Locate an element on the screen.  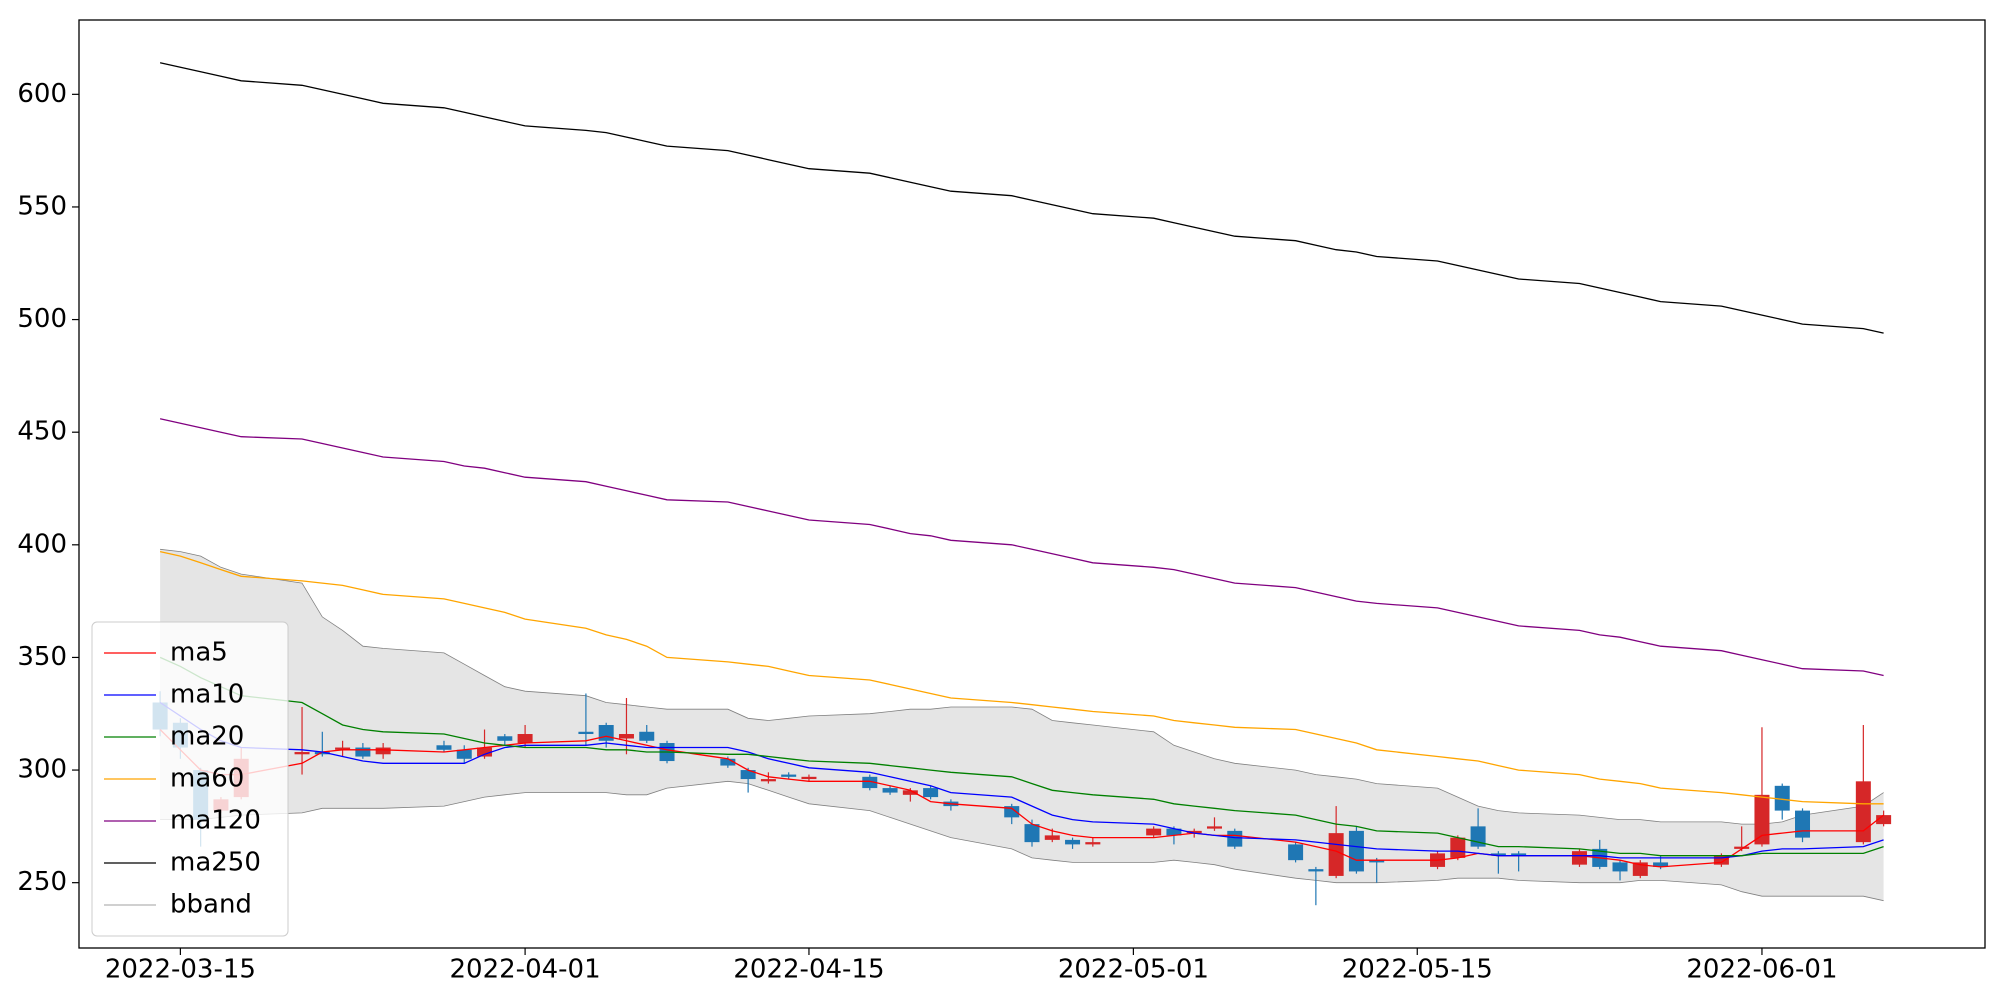
legend-label: ma60 is located at coordinates (207, 779).